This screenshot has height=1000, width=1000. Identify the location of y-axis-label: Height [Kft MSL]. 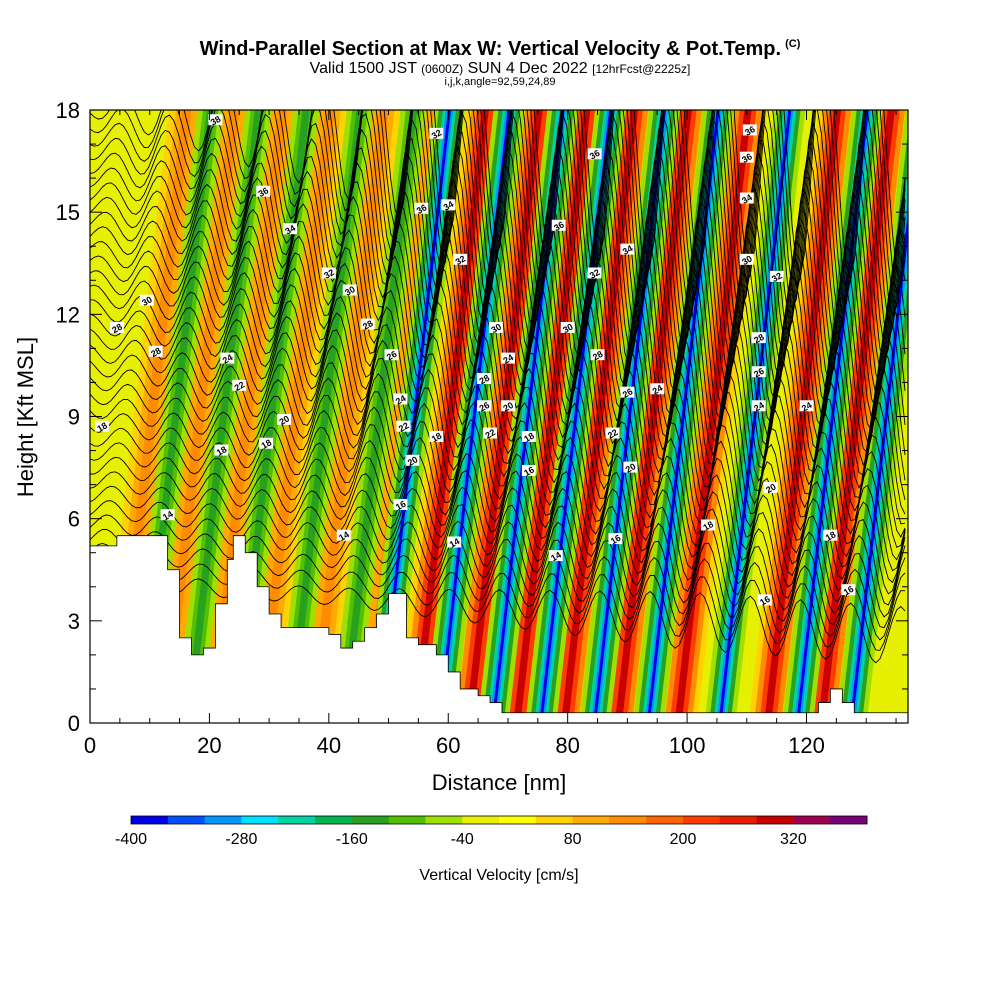
(25, 417).